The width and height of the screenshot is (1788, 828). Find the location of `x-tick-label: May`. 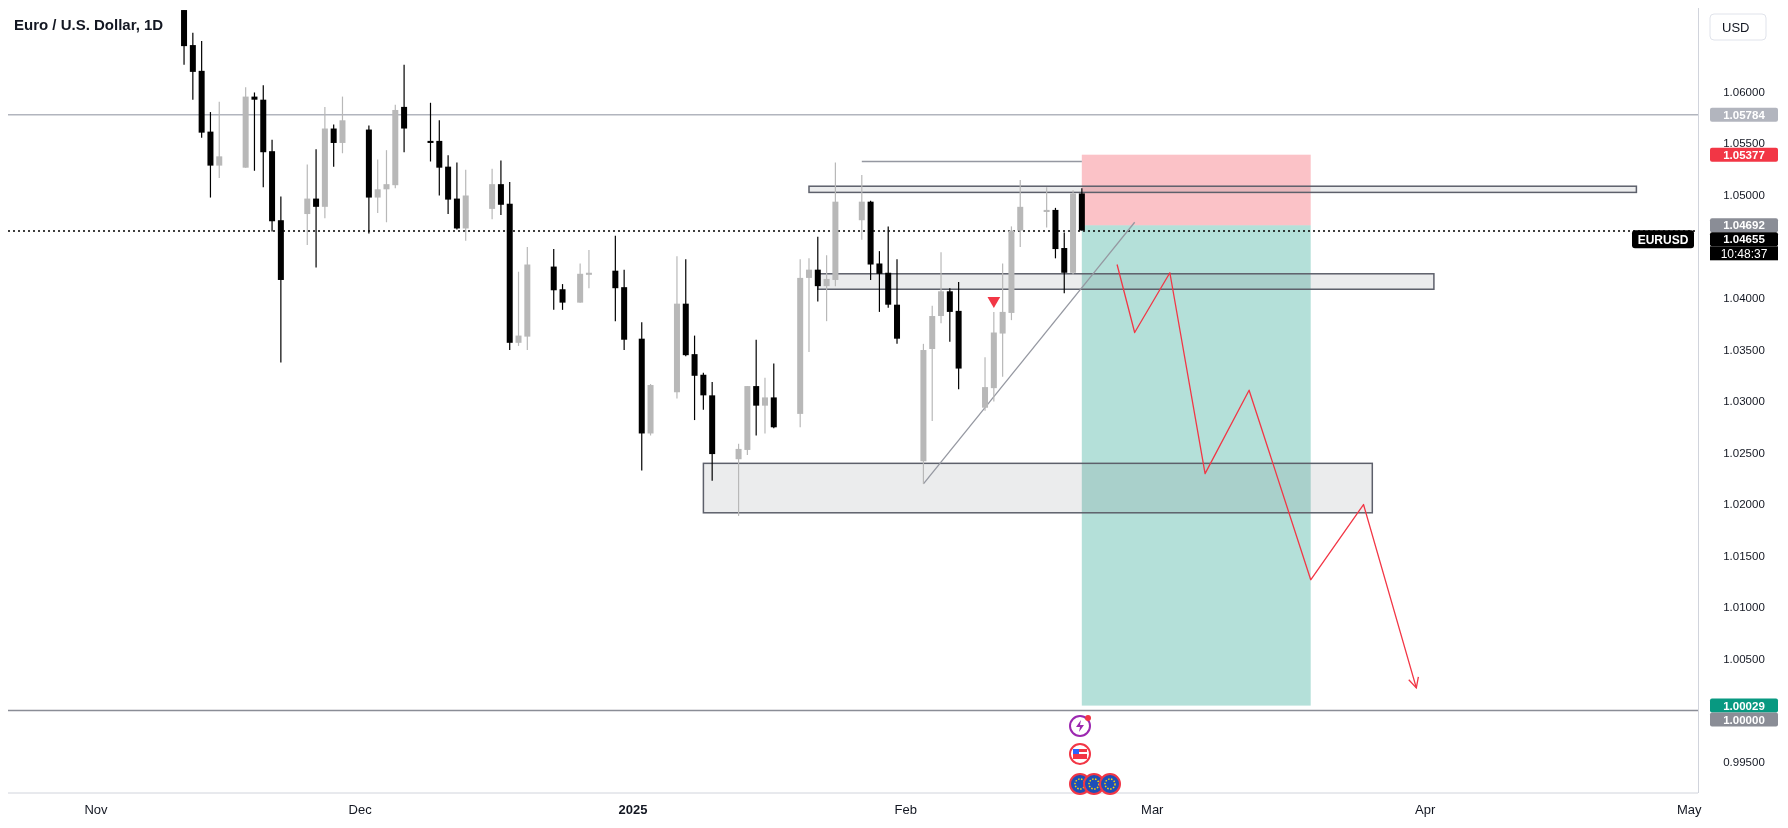

x-tick-label: May is located at coordinates (1689, 809).